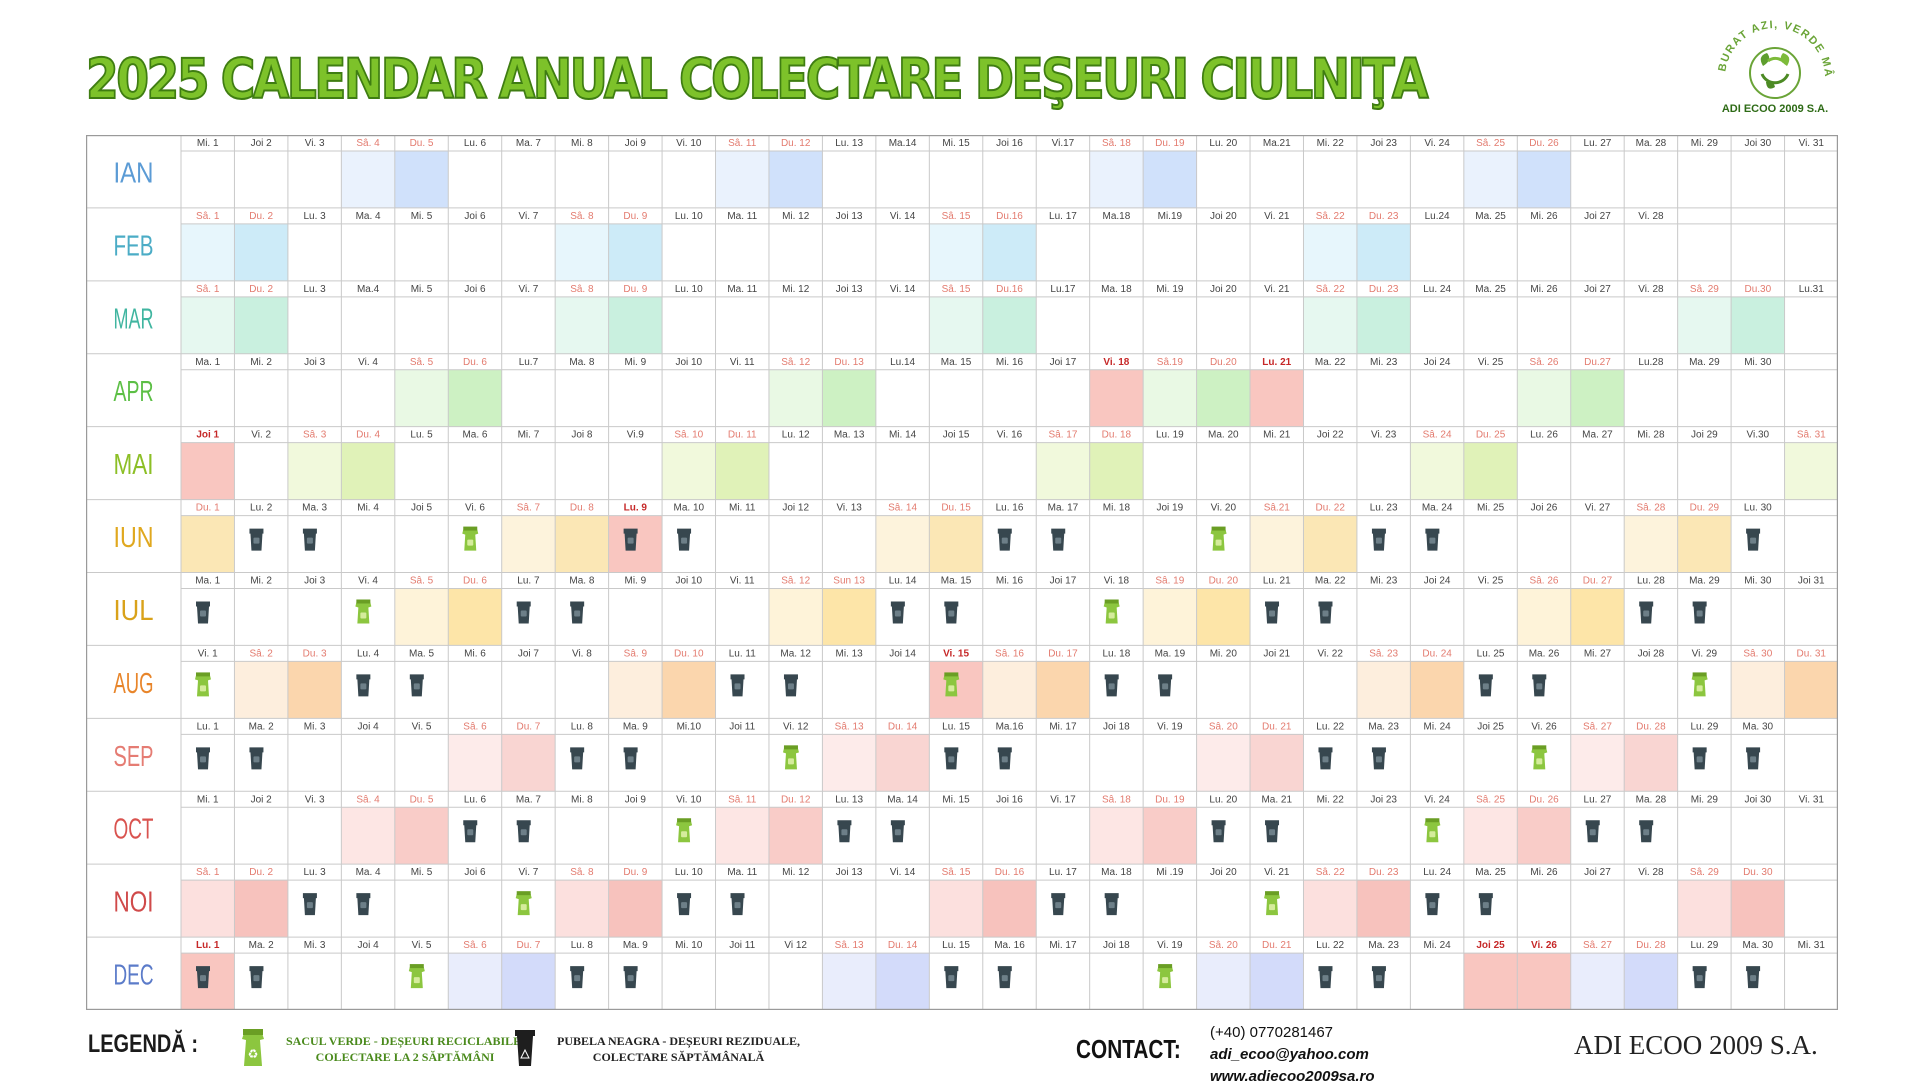 The image size is (1920, 1085). I want to click on day-label: Sâ. 22, so click(1330, 216).